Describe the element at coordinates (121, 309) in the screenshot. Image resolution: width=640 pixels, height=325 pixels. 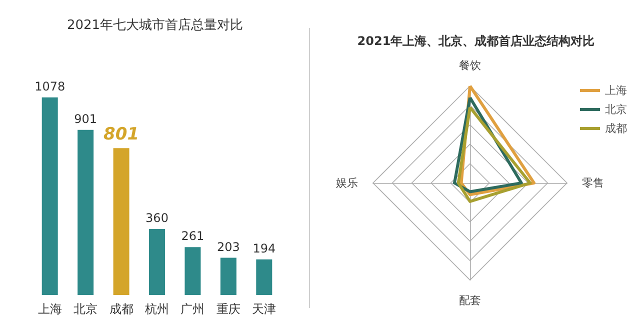
I see `x-tick-label: 成都` at that location.